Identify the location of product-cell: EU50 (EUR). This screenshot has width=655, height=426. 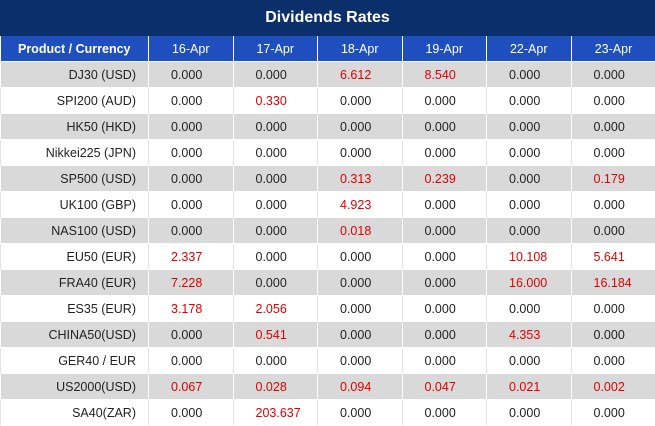
(74, 256).